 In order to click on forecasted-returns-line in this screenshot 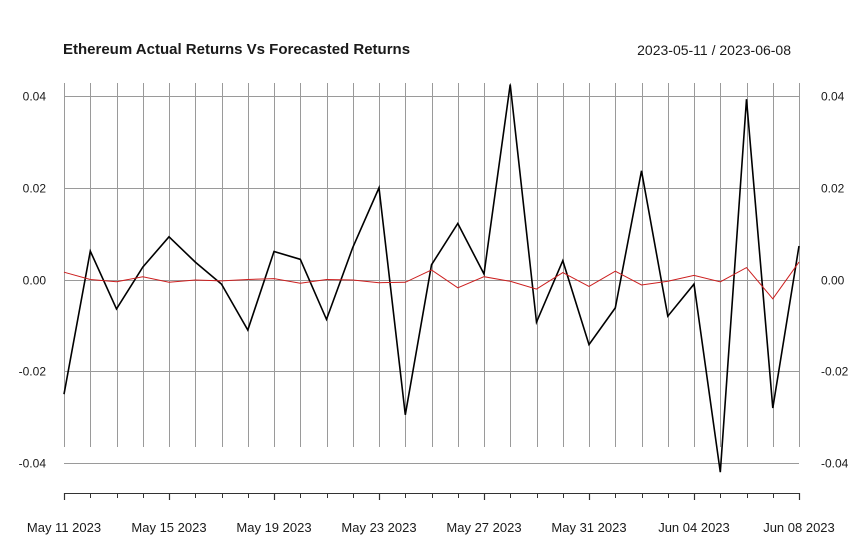, I will do `click(431, 280)`.